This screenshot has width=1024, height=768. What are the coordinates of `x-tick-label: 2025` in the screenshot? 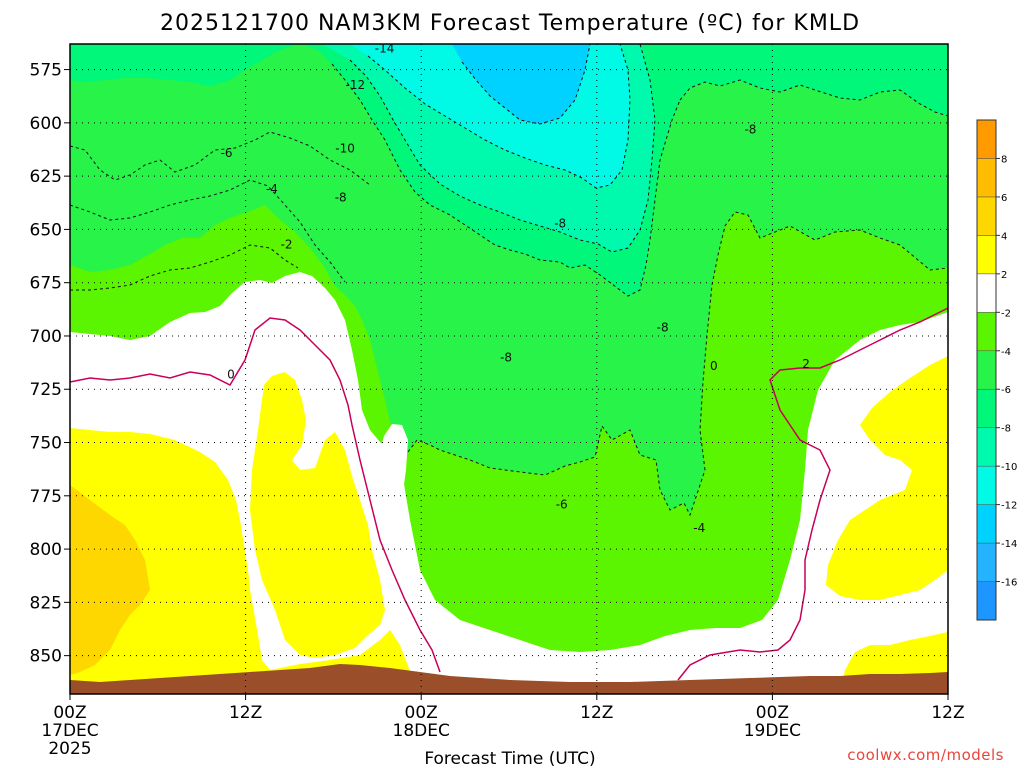 It's located at (69, 749).